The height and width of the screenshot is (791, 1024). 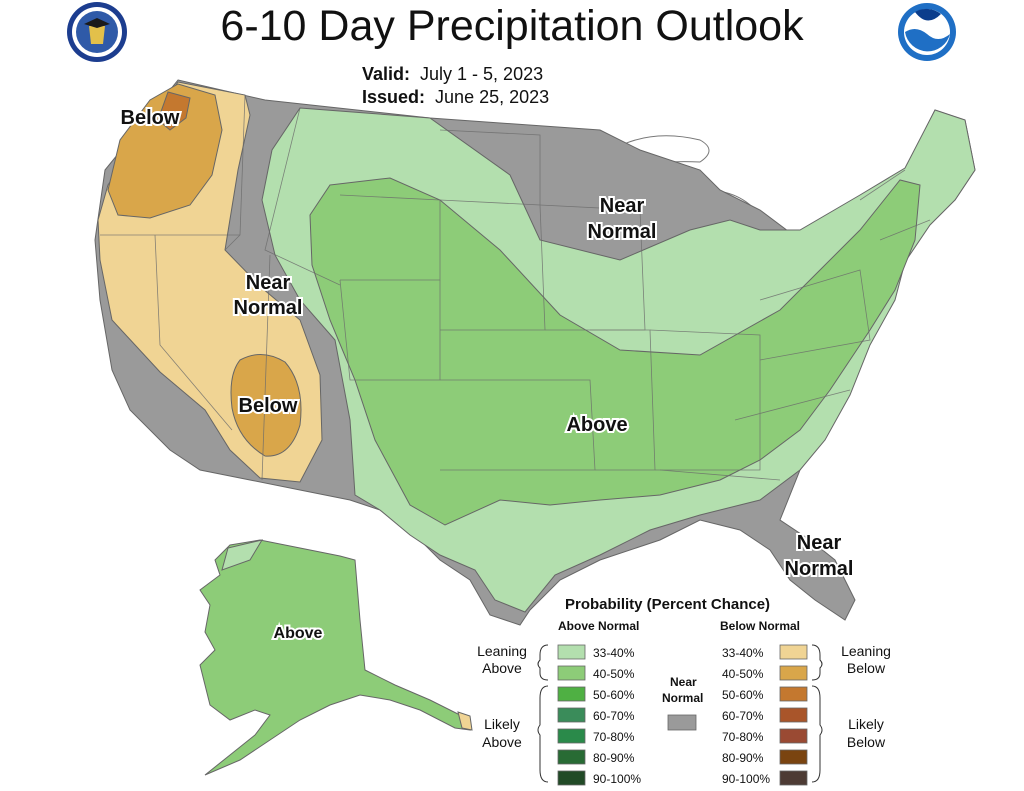 I want to click on below-40-50-sw-region, so click(x=266, y=405).